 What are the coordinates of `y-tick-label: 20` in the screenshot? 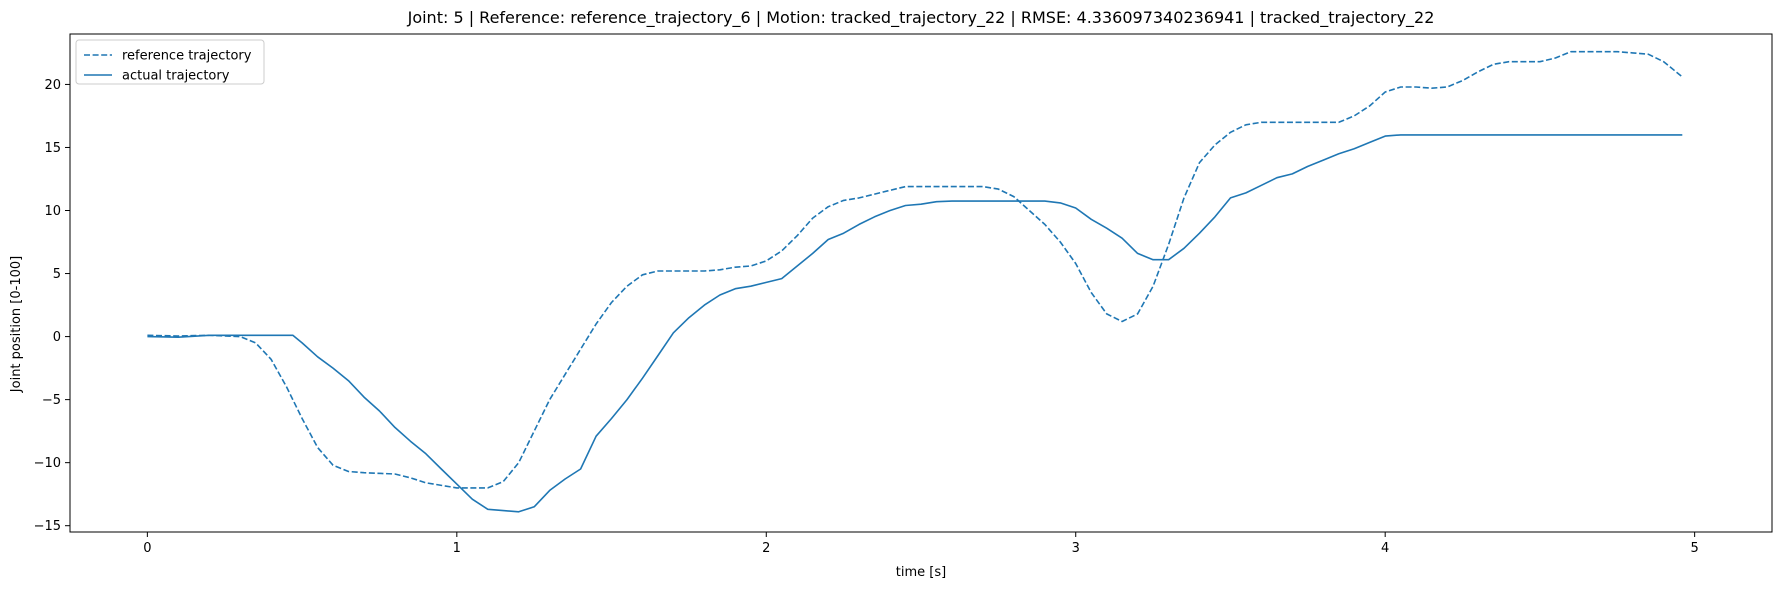 It's located at (52, 85).